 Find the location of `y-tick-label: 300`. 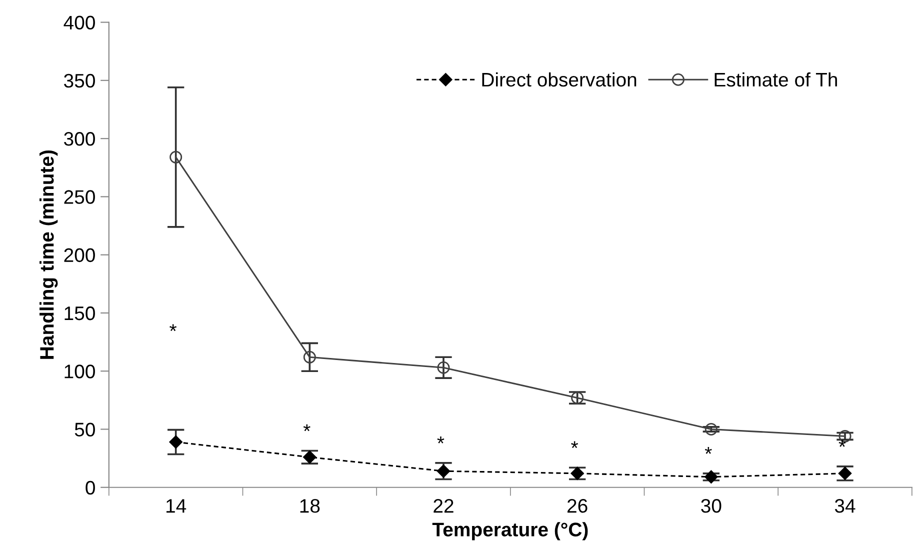

y-tick-label: 300 is located at coordinates (79, 139).